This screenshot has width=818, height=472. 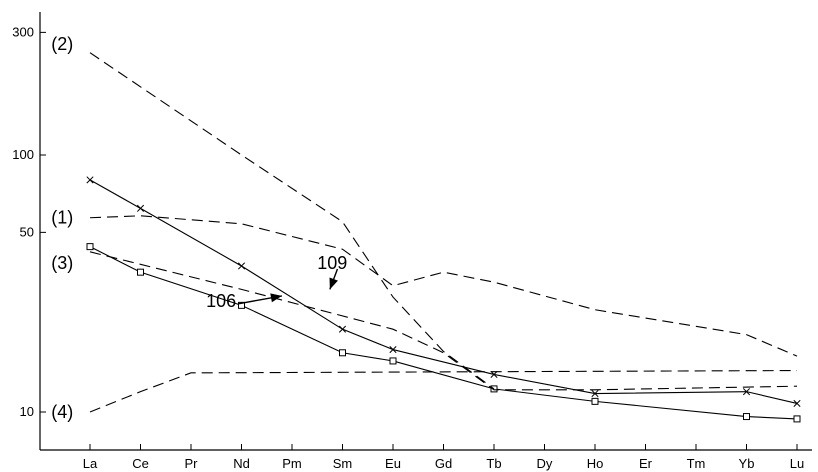 I want to click on x-tick-label-Gd: Gd, so click(x=443, y=463).